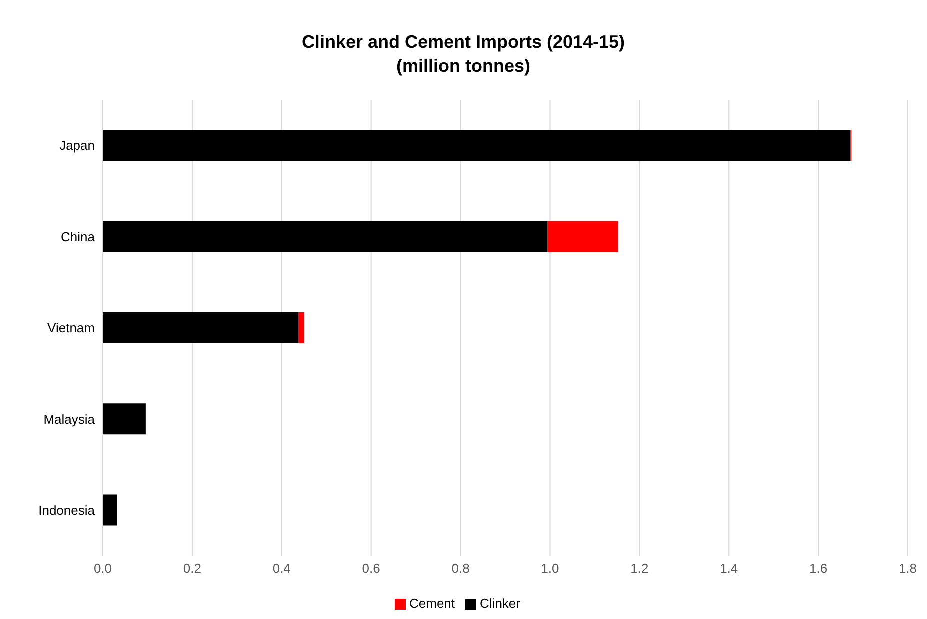  I want to click on x-tick-label: 1.6, so click(819, 568).